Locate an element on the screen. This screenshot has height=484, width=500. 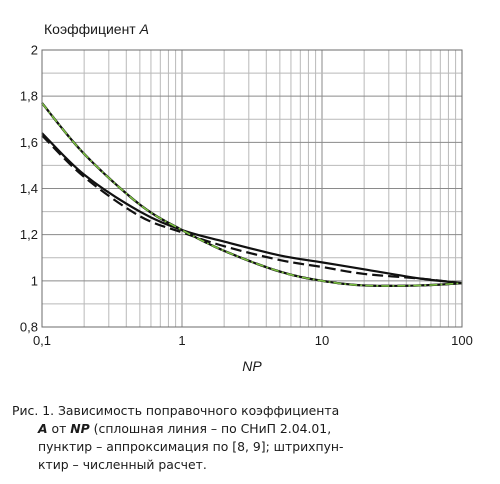
y-tick-label: 1,6 is located at coordinates (29, 142).